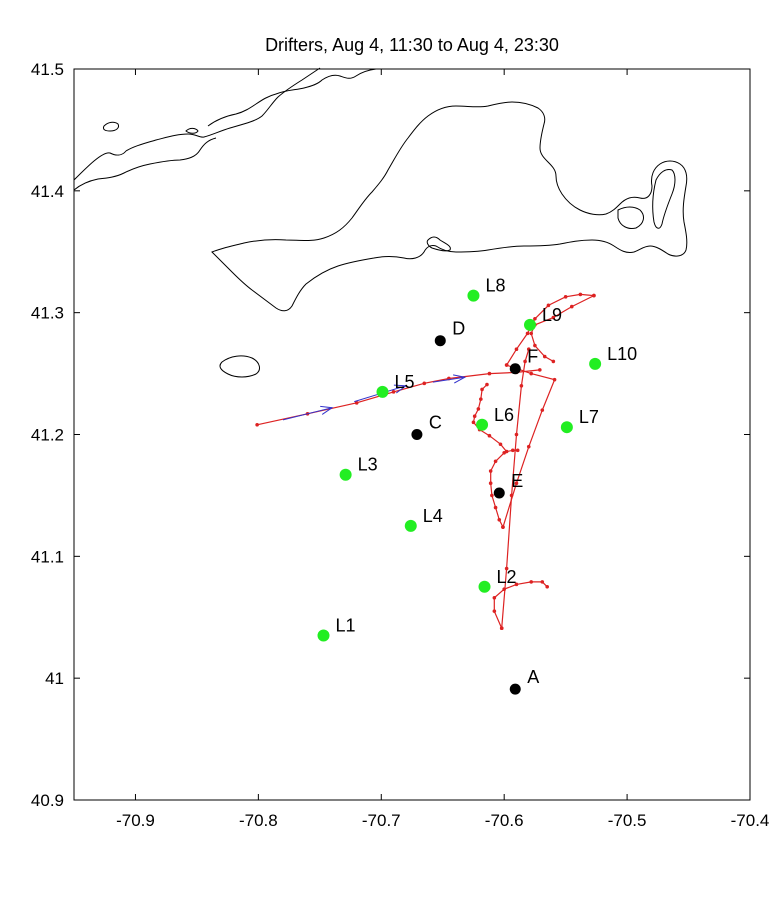  What do you see at coordinates (47, 556) in the screenshot?
I see `y-tick-label: 41.1` at bounding box center [47, 556].